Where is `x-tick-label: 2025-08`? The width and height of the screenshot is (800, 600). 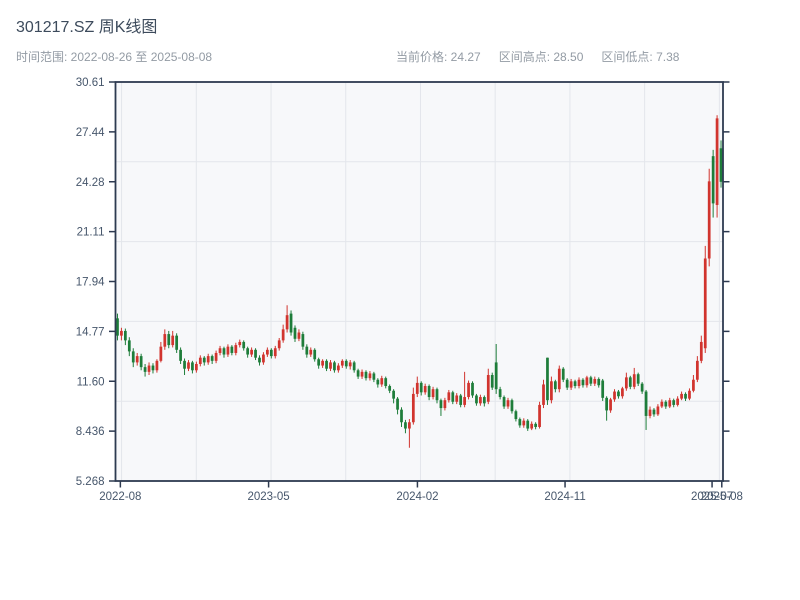 x-tick-label: 2025-08 is located at coordinates (722, 497).